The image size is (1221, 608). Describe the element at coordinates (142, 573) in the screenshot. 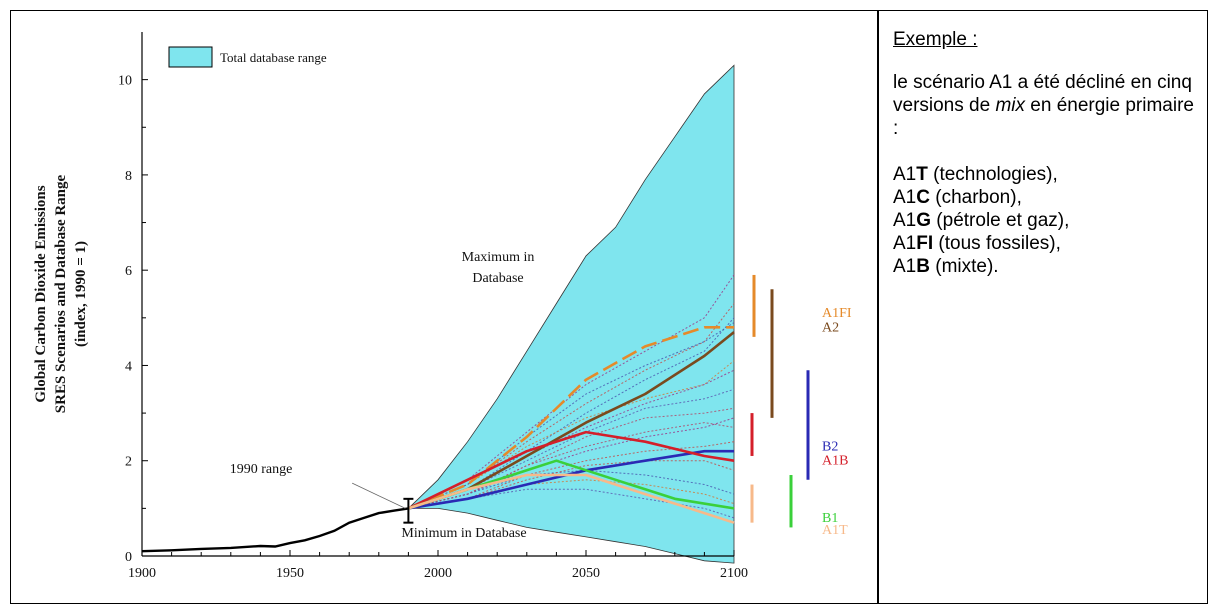

I see `x-tick-label: 1900` at that location.